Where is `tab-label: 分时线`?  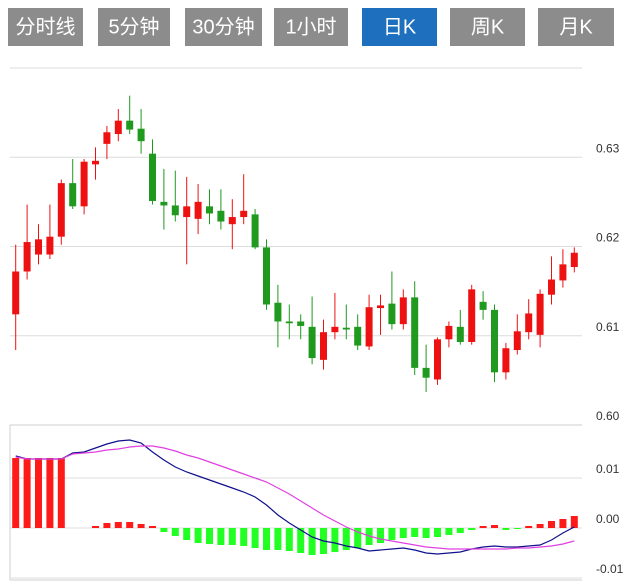
tab-label: 分时线 is located at coordinates (46, 26).